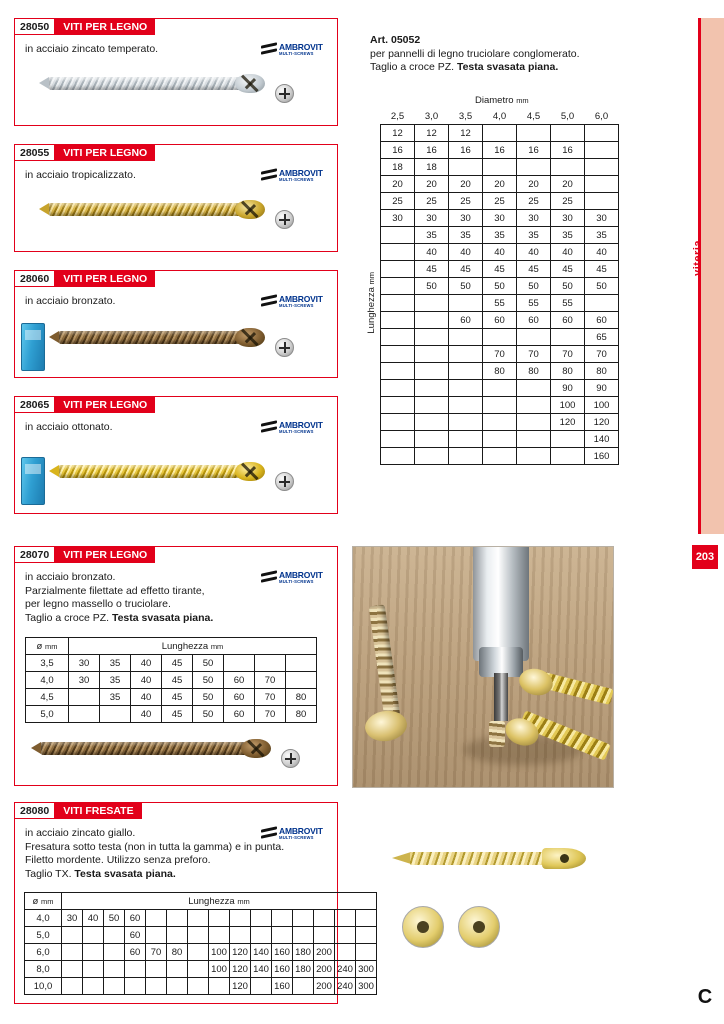 The width and height of the screenshot is (724, 1024). What do you see at coordinates (601, 337) in the screenshot?
I see `table-cell: 65` at bounding box center [601, 337].